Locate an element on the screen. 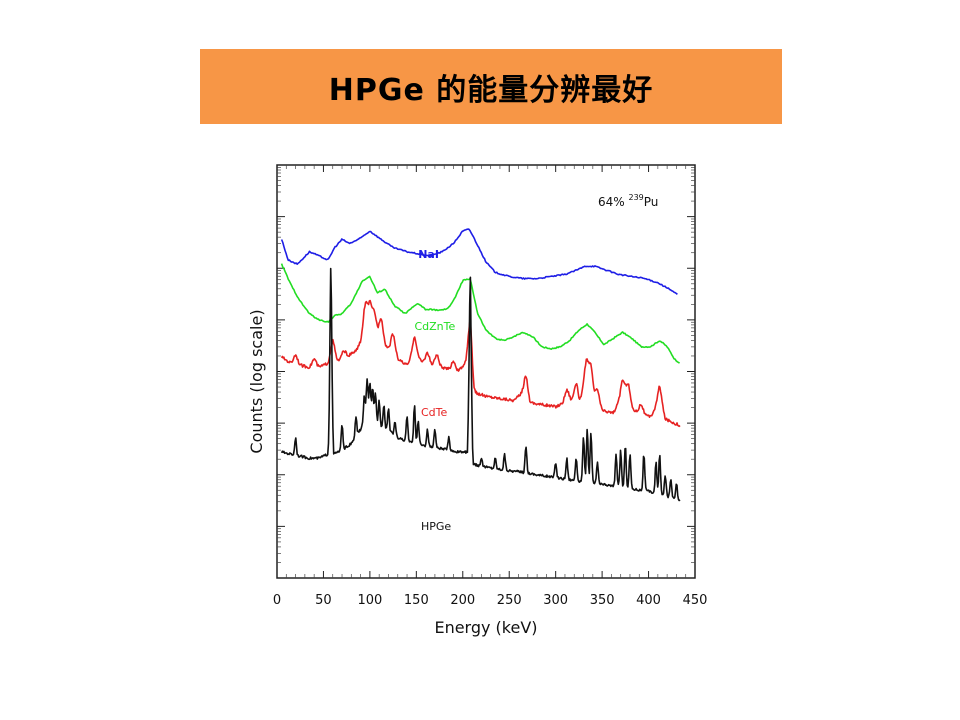 Image resolution: width=960 pixels, height=720 pixels. series-line-cdznte is located at coordinates (480, 313).